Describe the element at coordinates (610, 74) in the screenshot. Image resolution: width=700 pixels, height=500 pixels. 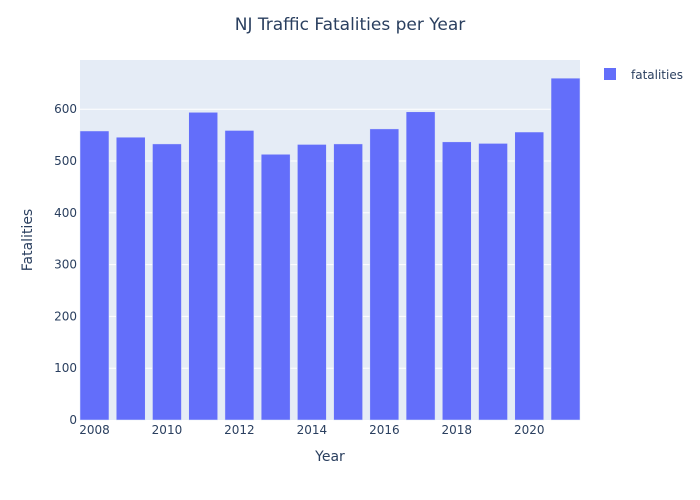
I see `legend-swatch` at that location.